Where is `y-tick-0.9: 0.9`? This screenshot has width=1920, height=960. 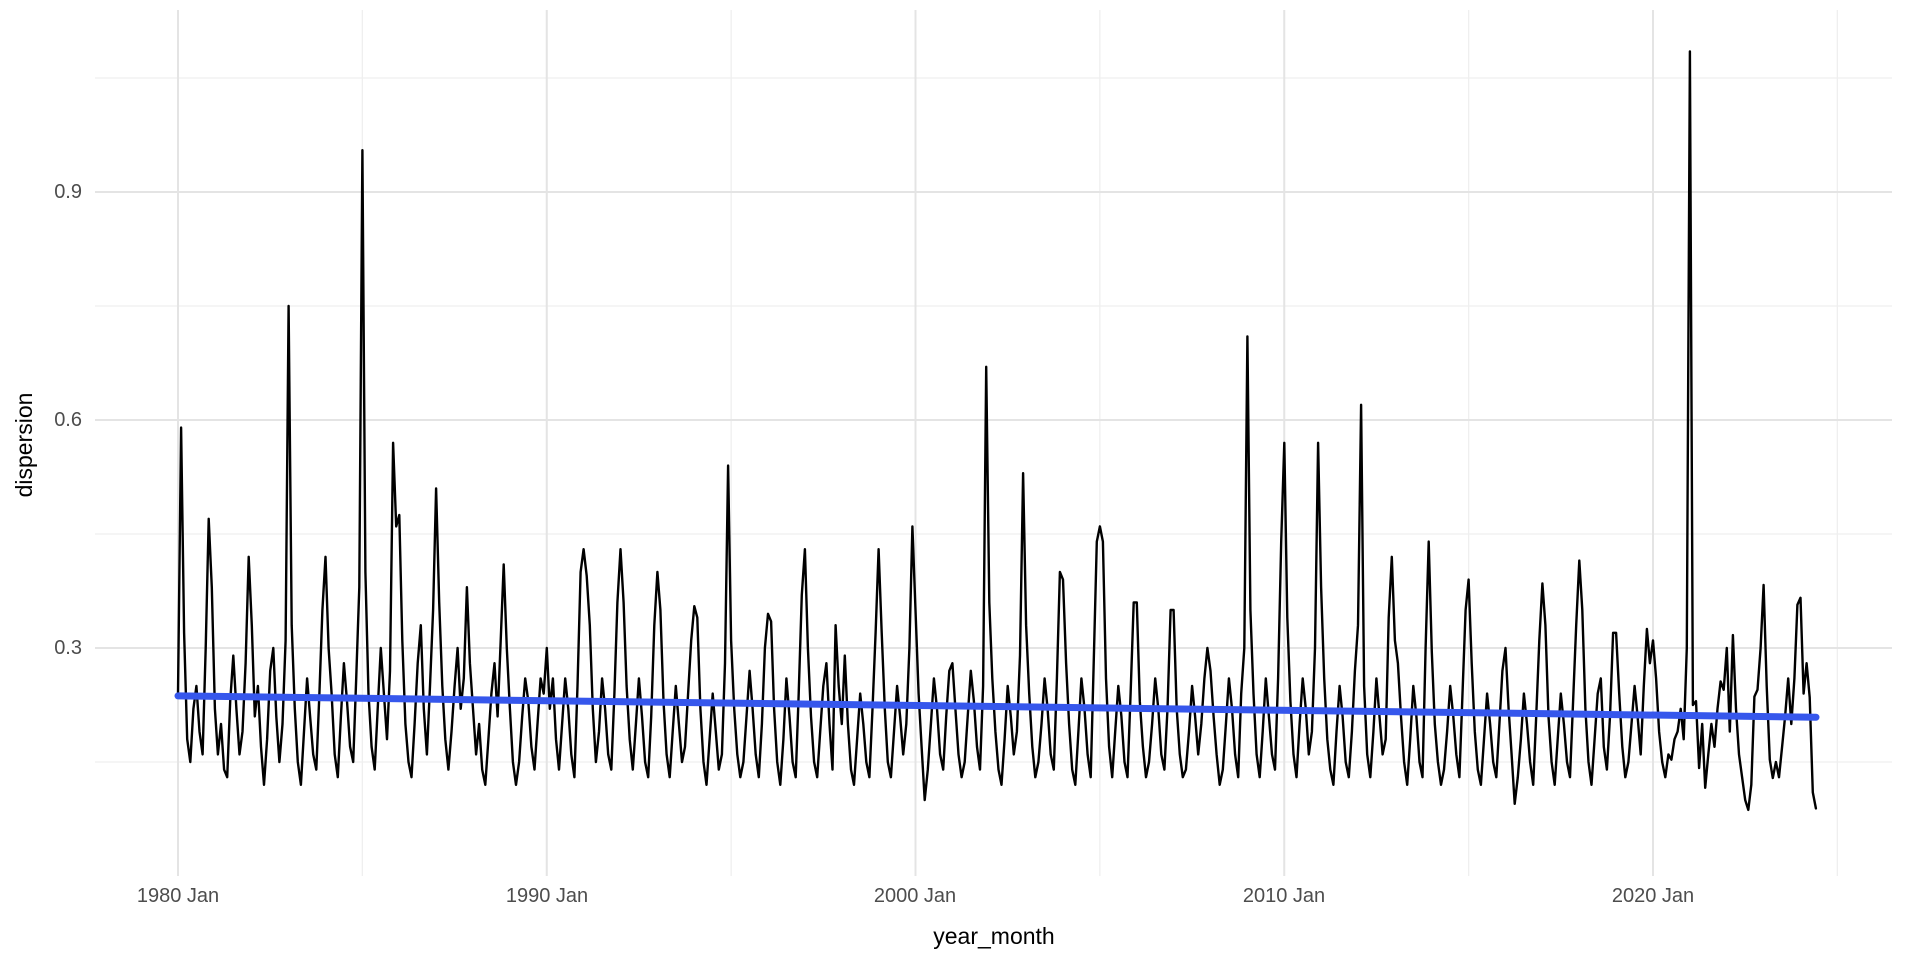
y-tick-0.9: 0.9 is located at coordinates (68, 192).